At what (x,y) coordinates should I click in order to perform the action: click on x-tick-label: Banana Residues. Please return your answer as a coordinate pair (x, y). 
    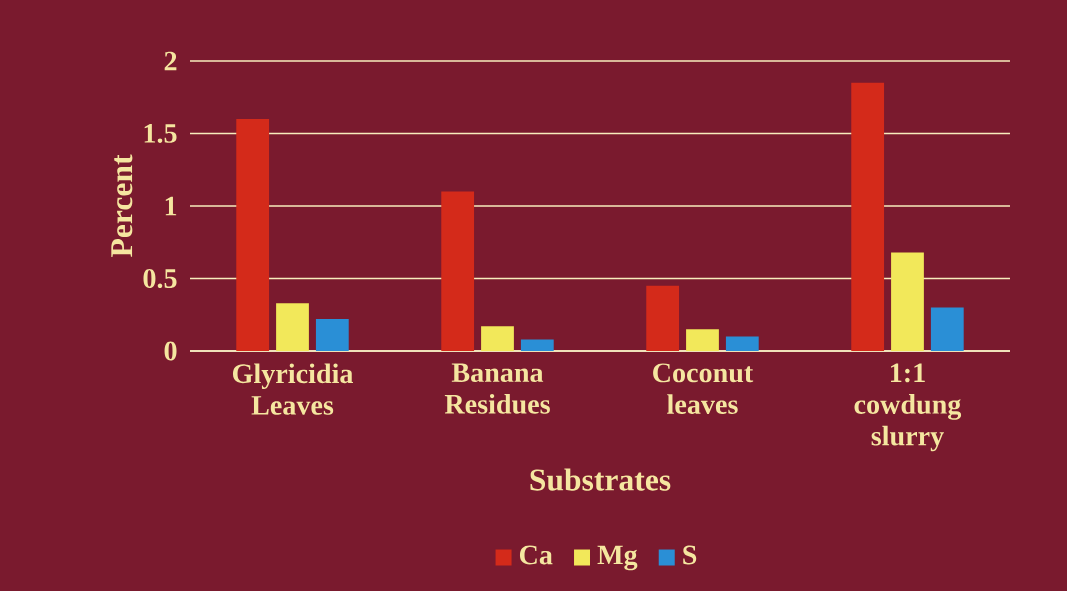
    Looking at the image, I should click on (497, 388).